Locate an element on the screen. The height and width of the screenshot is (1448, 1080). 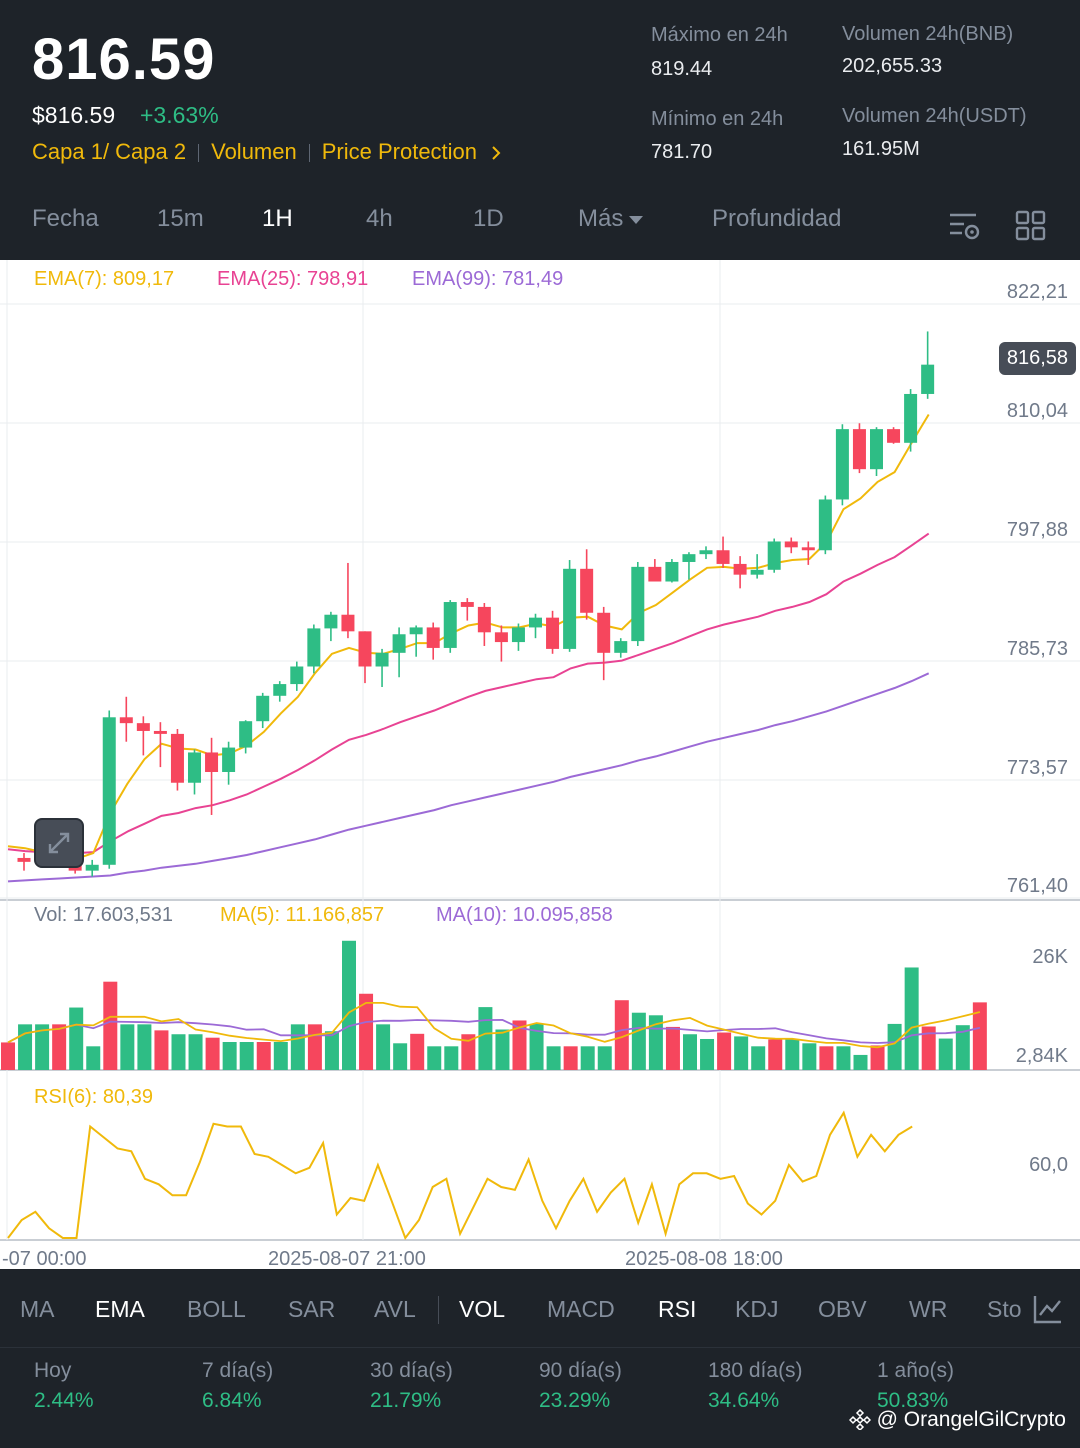
ema99-line is located at coordinates (468, 777).